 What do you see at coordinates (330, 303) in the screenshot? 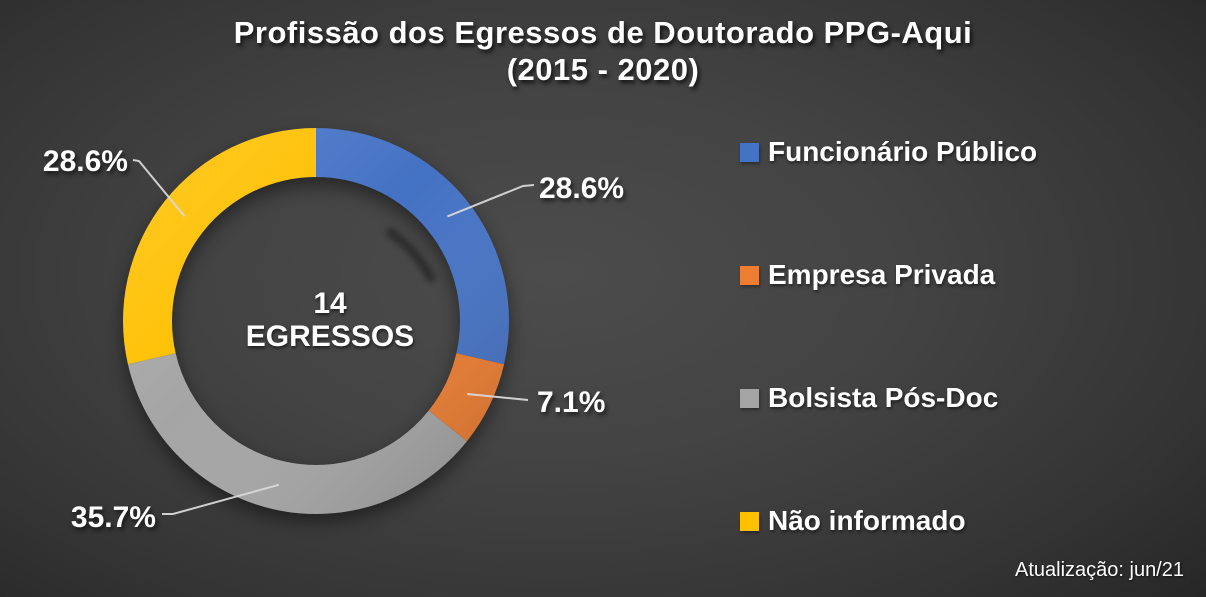
I see `donut-center-count: 14` at bounding box center [330, 303].